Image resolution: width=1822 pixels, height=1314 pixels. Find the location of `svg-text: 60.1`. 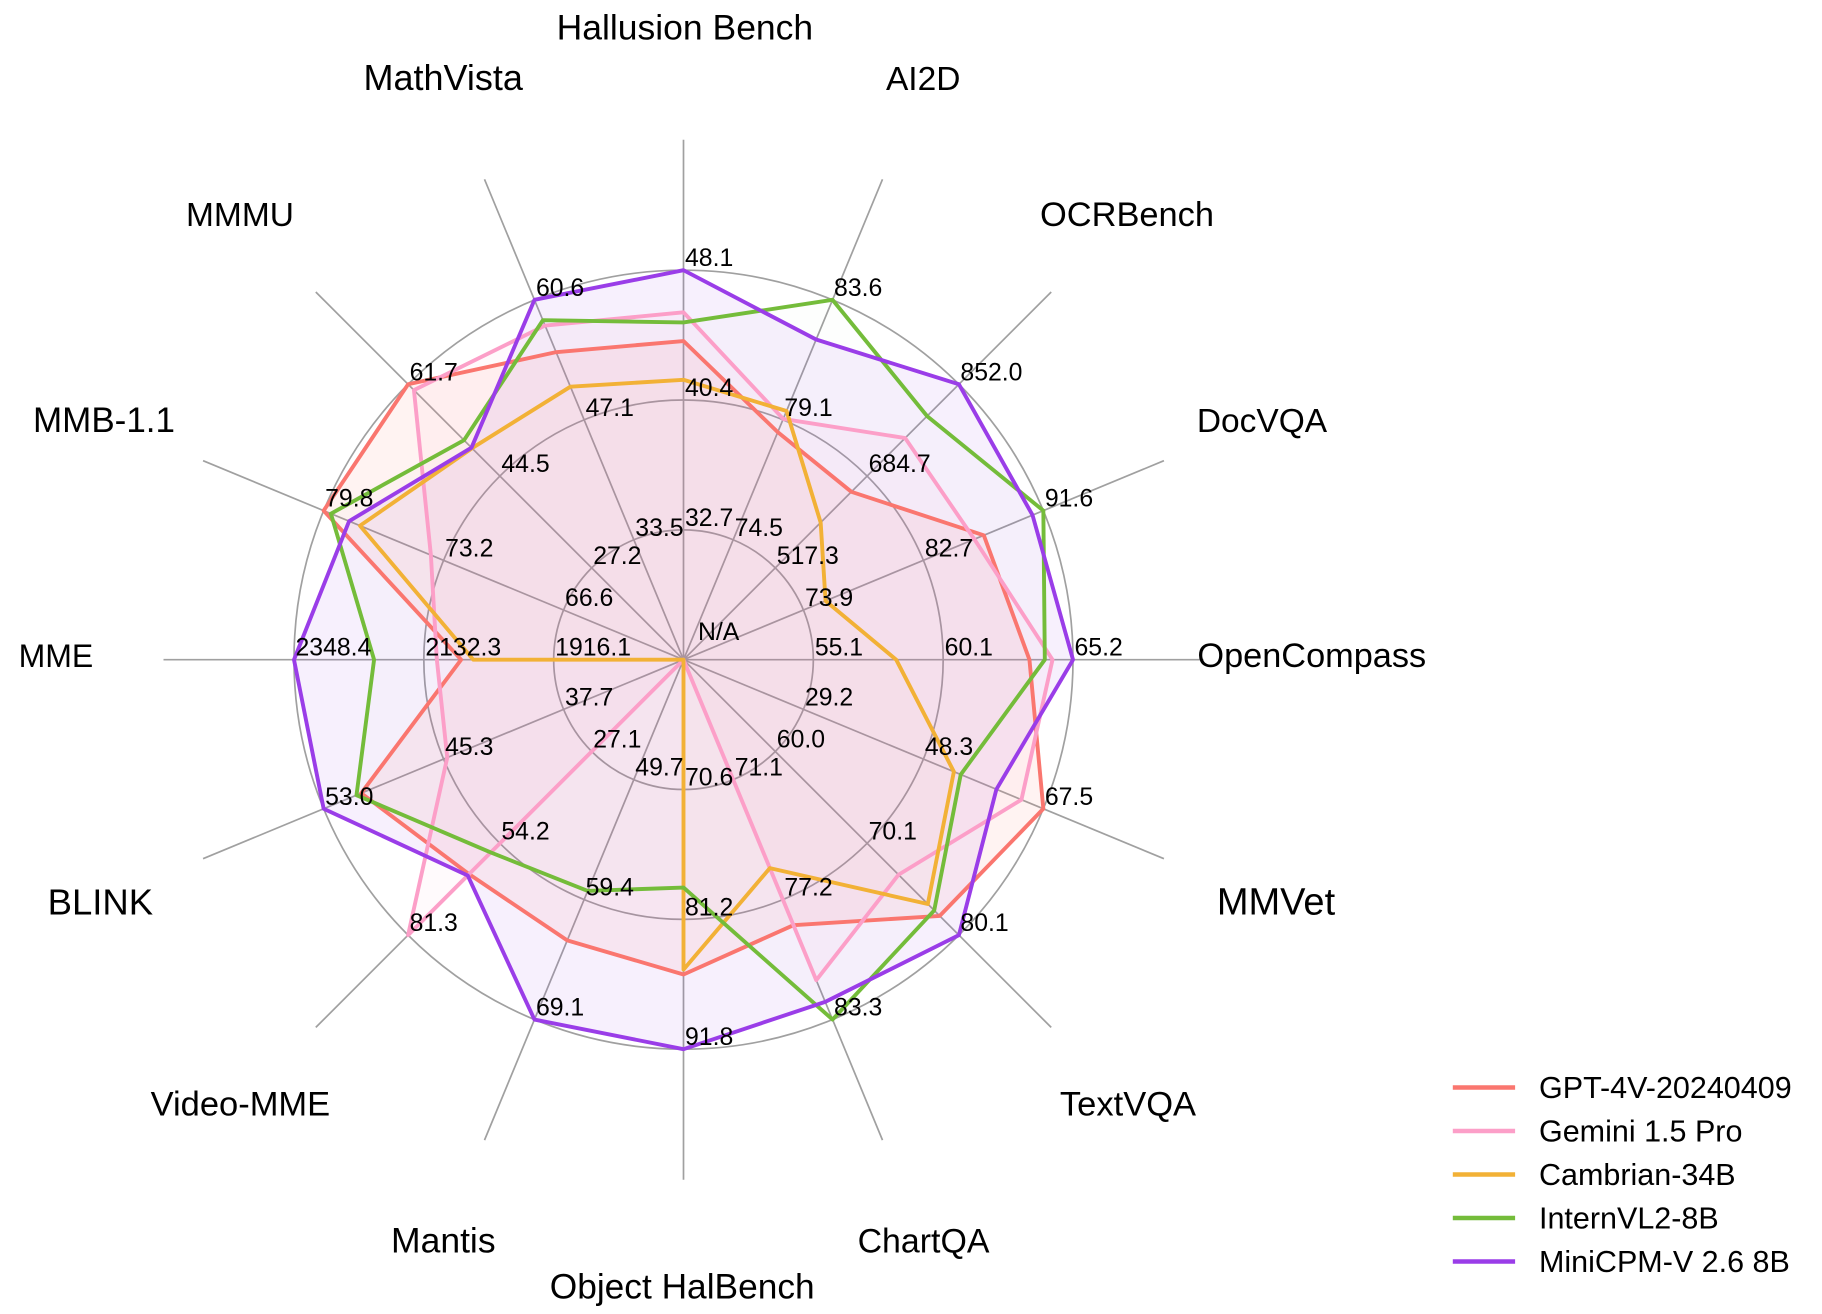

svg-text: 60.1 is located at coordinates (969, 648).